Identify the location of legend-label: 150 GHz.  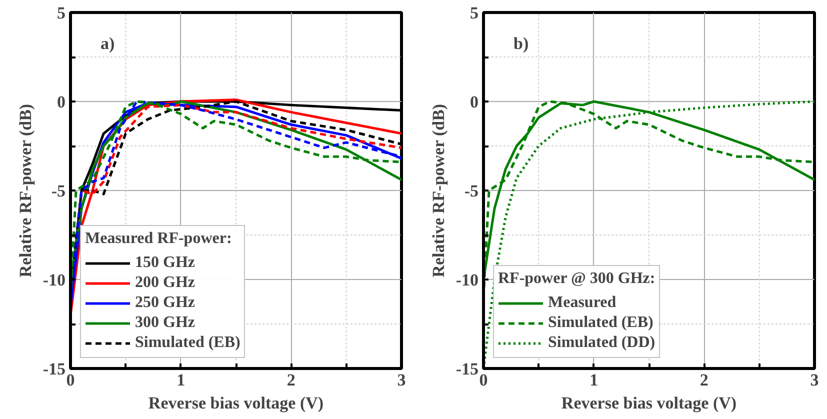
(165, 263).